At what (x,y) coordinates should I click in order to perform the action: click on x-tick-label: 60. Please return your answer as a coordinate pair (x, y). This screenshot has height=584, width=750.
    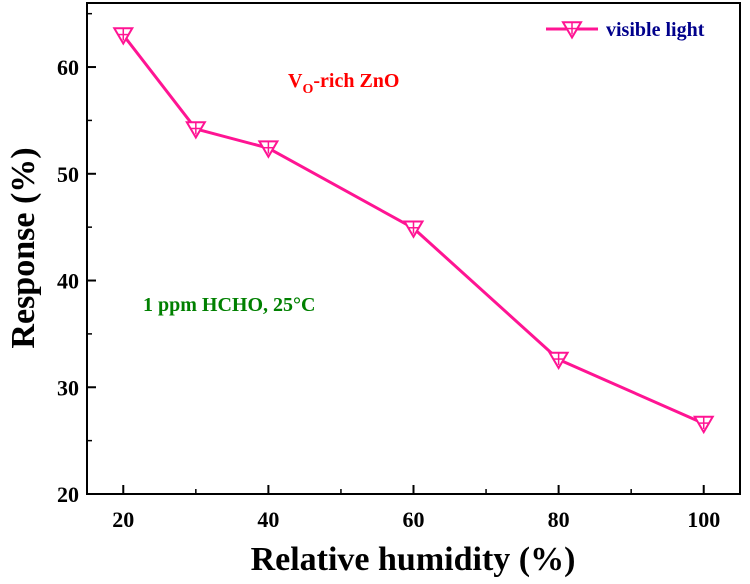
    Looking at the image, I should click on (414, 519).